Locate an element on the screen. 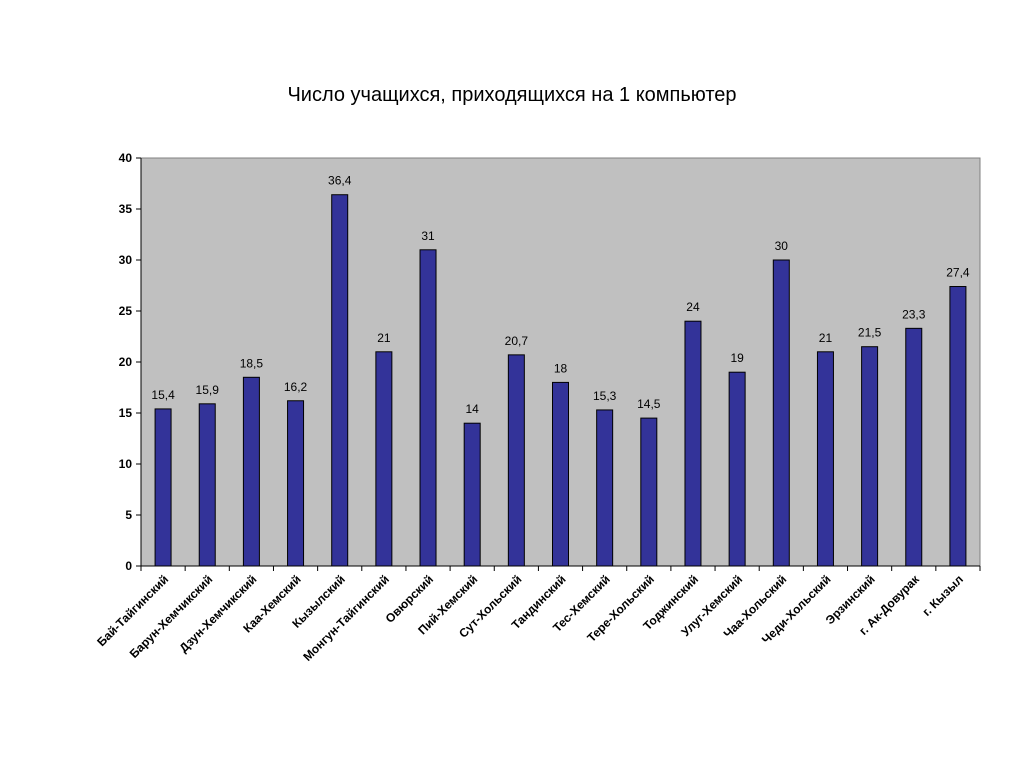 This screenshot has height=768, width=1024. data-label: 20,7 is located at coordinates (517, 341).